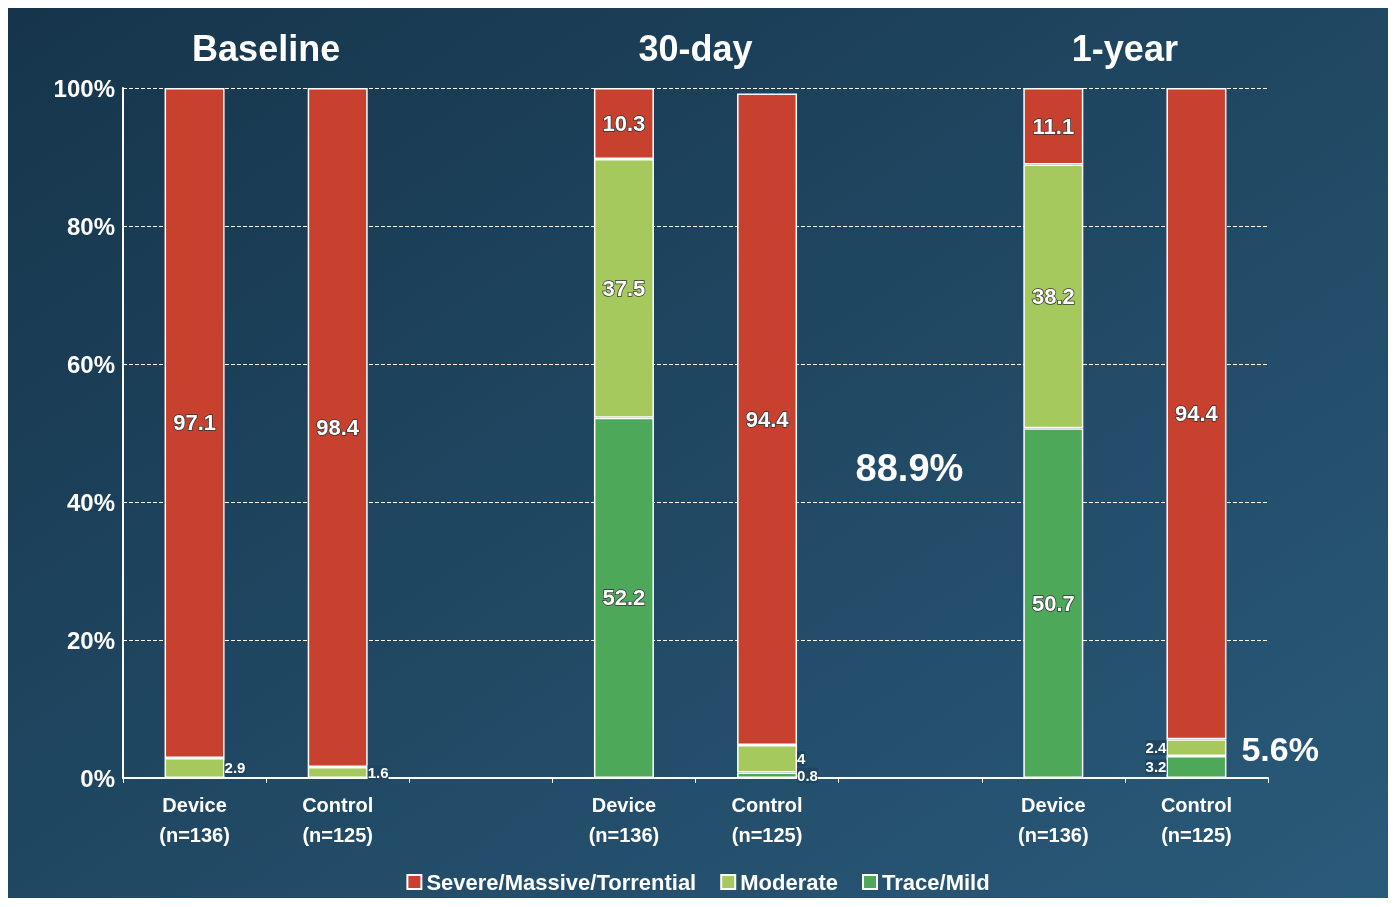 This screenshot has width=1396, height=907. Describe the element at coordinates (624, 288) in the screenshot. I see `data-label: 37.5` at that location.